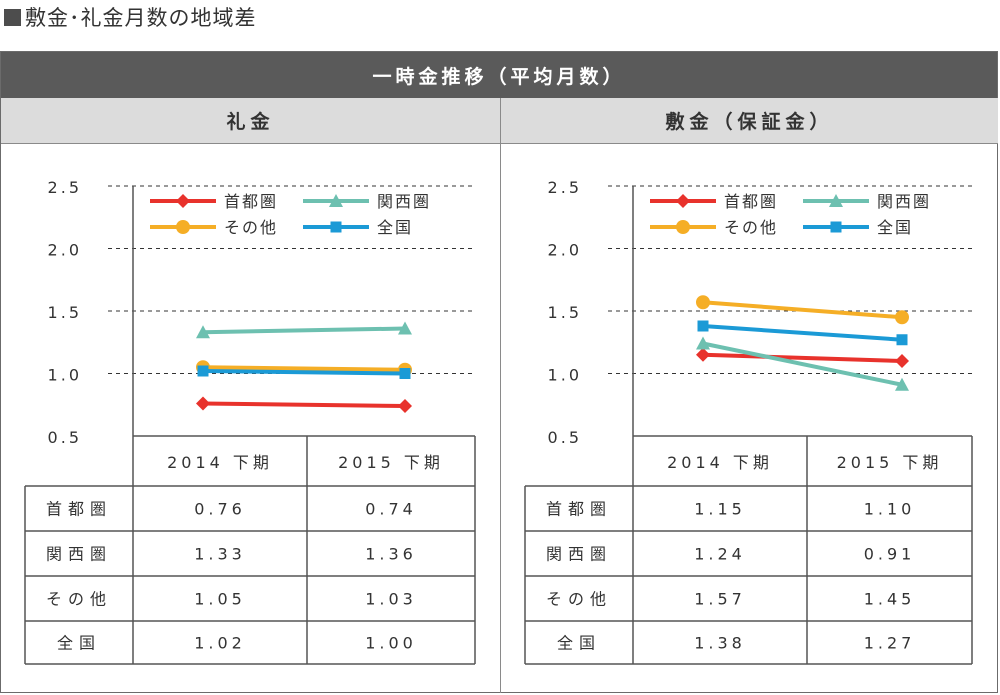  Describe the element at coordinates (890, 462) in the screenshot. I see `p2-x-category-label: 2015 下期` at that location.